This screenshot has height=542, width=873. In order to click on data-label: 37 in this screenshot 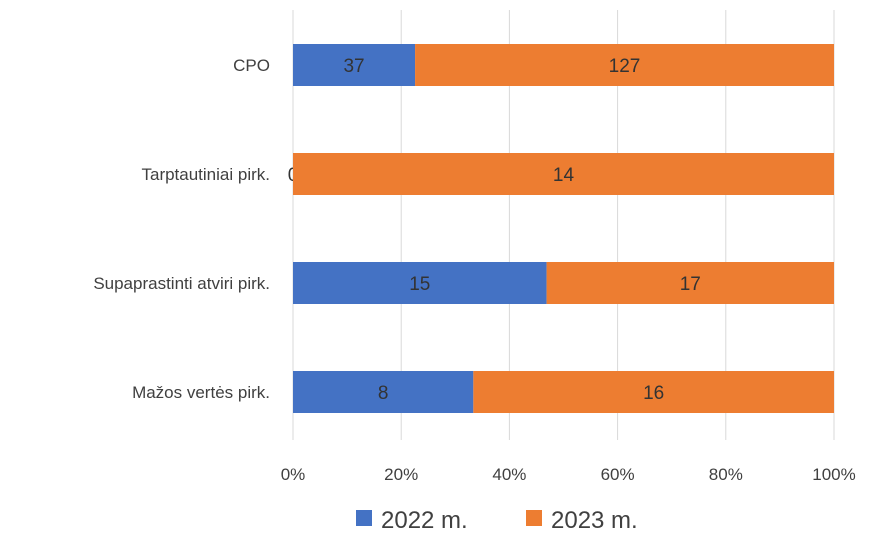, I will do `click(353, 66)`.